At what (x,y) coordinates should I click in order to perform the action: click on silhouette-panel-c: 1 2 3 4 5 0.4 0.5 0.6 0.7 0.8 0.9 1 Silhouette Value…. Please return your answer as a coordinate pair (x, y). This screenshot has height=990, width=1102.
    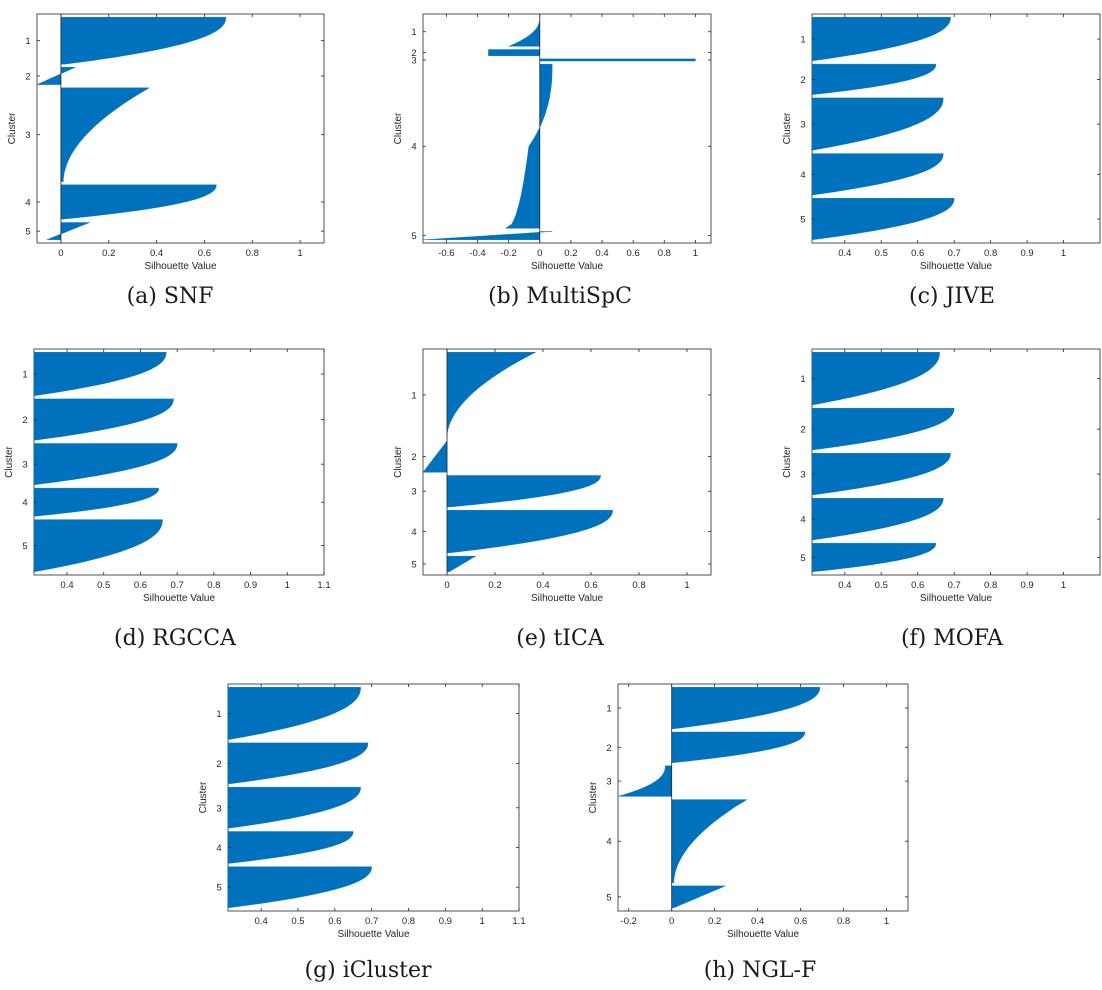
    Looking at the image, I should click on (941, 161).